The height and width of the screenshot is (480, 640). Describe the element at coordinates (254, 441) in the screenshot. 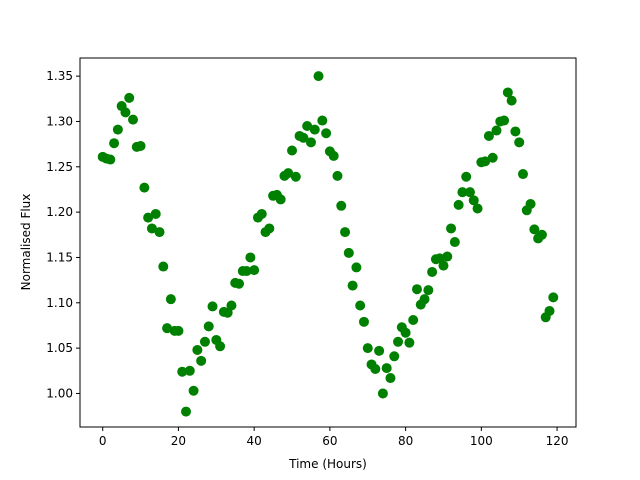

I see `x-tick-label: 40` at that location.